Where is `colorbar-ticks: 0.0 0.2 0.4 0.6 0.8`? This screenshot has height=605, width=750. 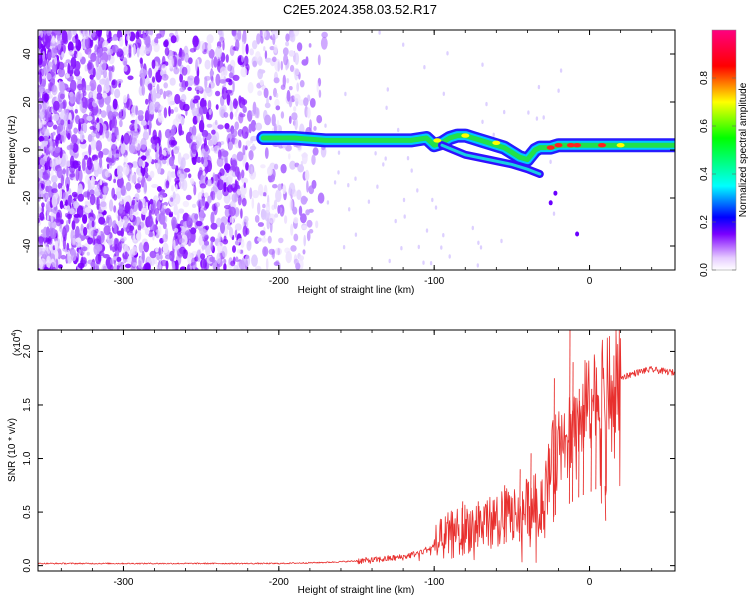
colorbar-ticks: 0.0 0.2 0.4 0.6 0.8 is located at coordinates (717, 174).